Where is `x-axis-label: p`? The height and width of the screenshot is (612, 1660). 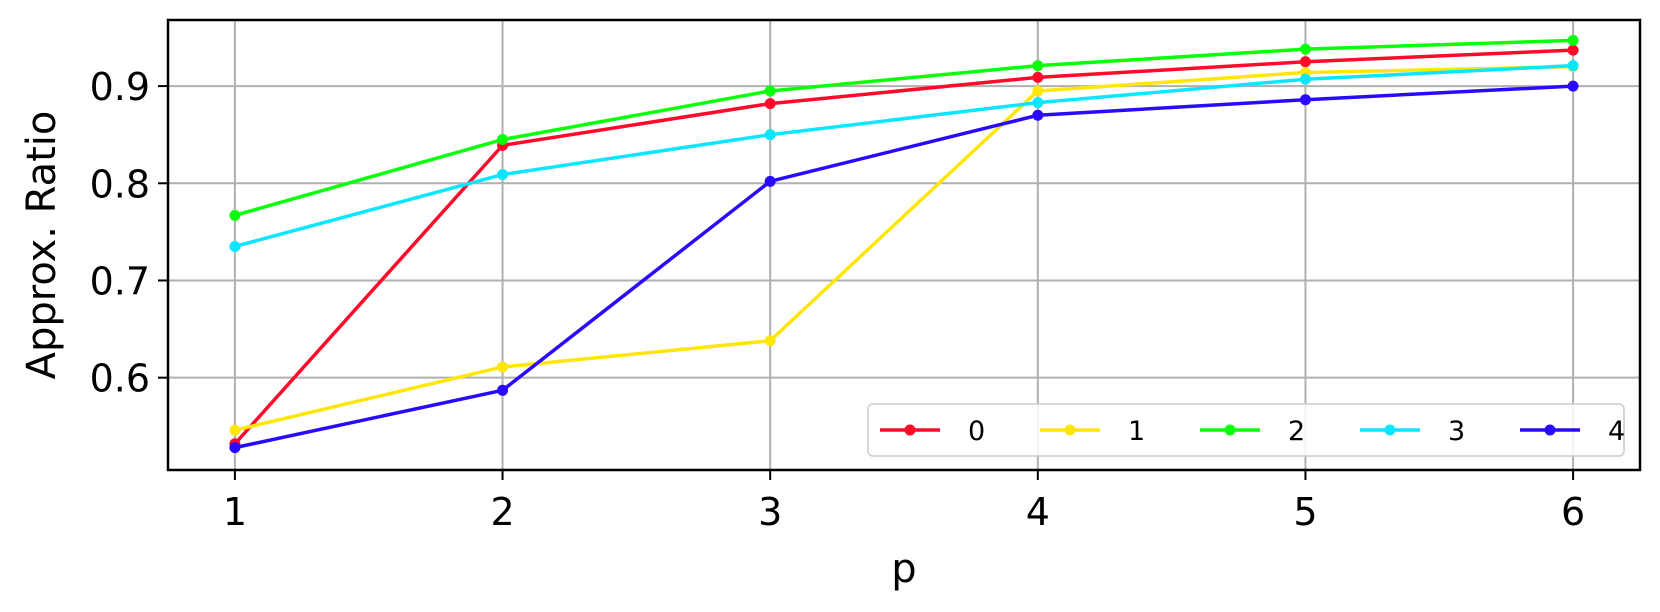
x-axis-label: p is located at coordinates (903, 569).